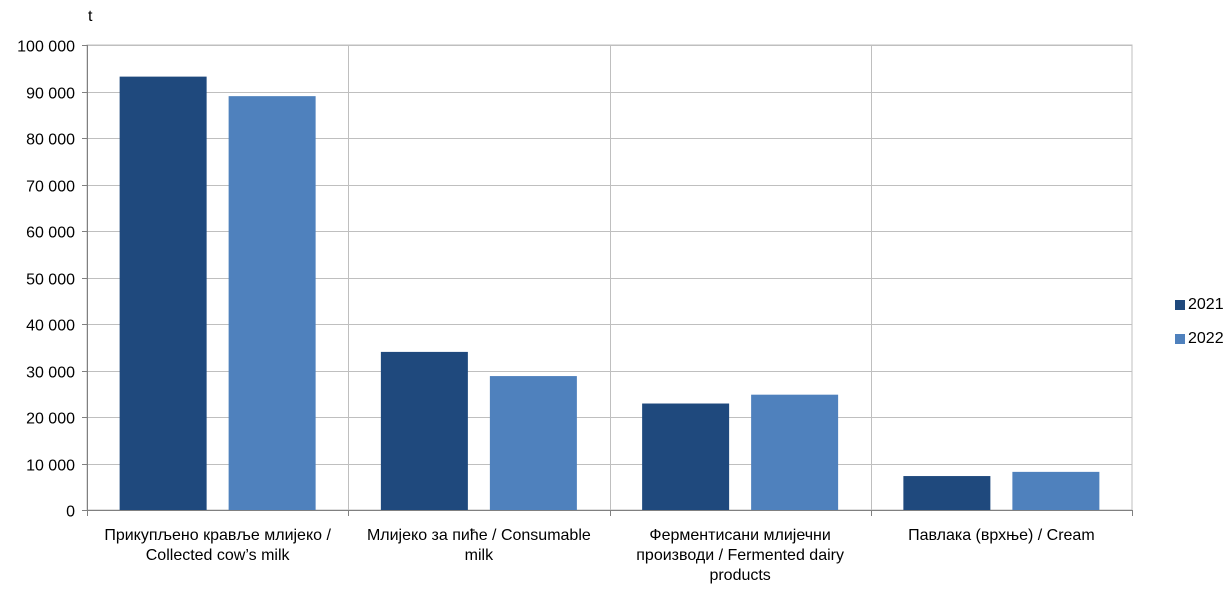  I want to click on x-category-label: Павлака (врхње) / Cream, so click(1001, 536).